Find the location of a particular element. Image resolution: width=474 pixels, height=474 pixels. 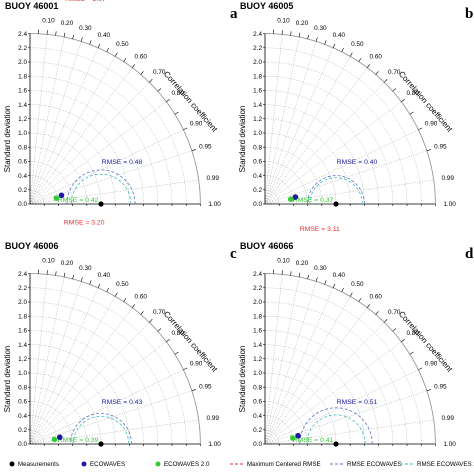

panel-title: BUOY 46005 is located at coordinates (266, 6).